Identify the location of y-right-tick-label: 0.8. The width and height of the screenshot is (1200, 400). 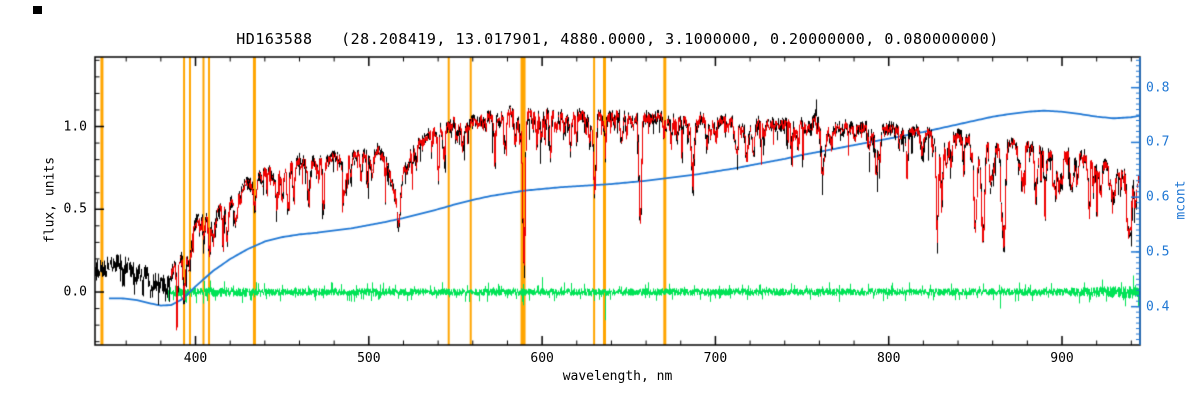
(1158, 88).